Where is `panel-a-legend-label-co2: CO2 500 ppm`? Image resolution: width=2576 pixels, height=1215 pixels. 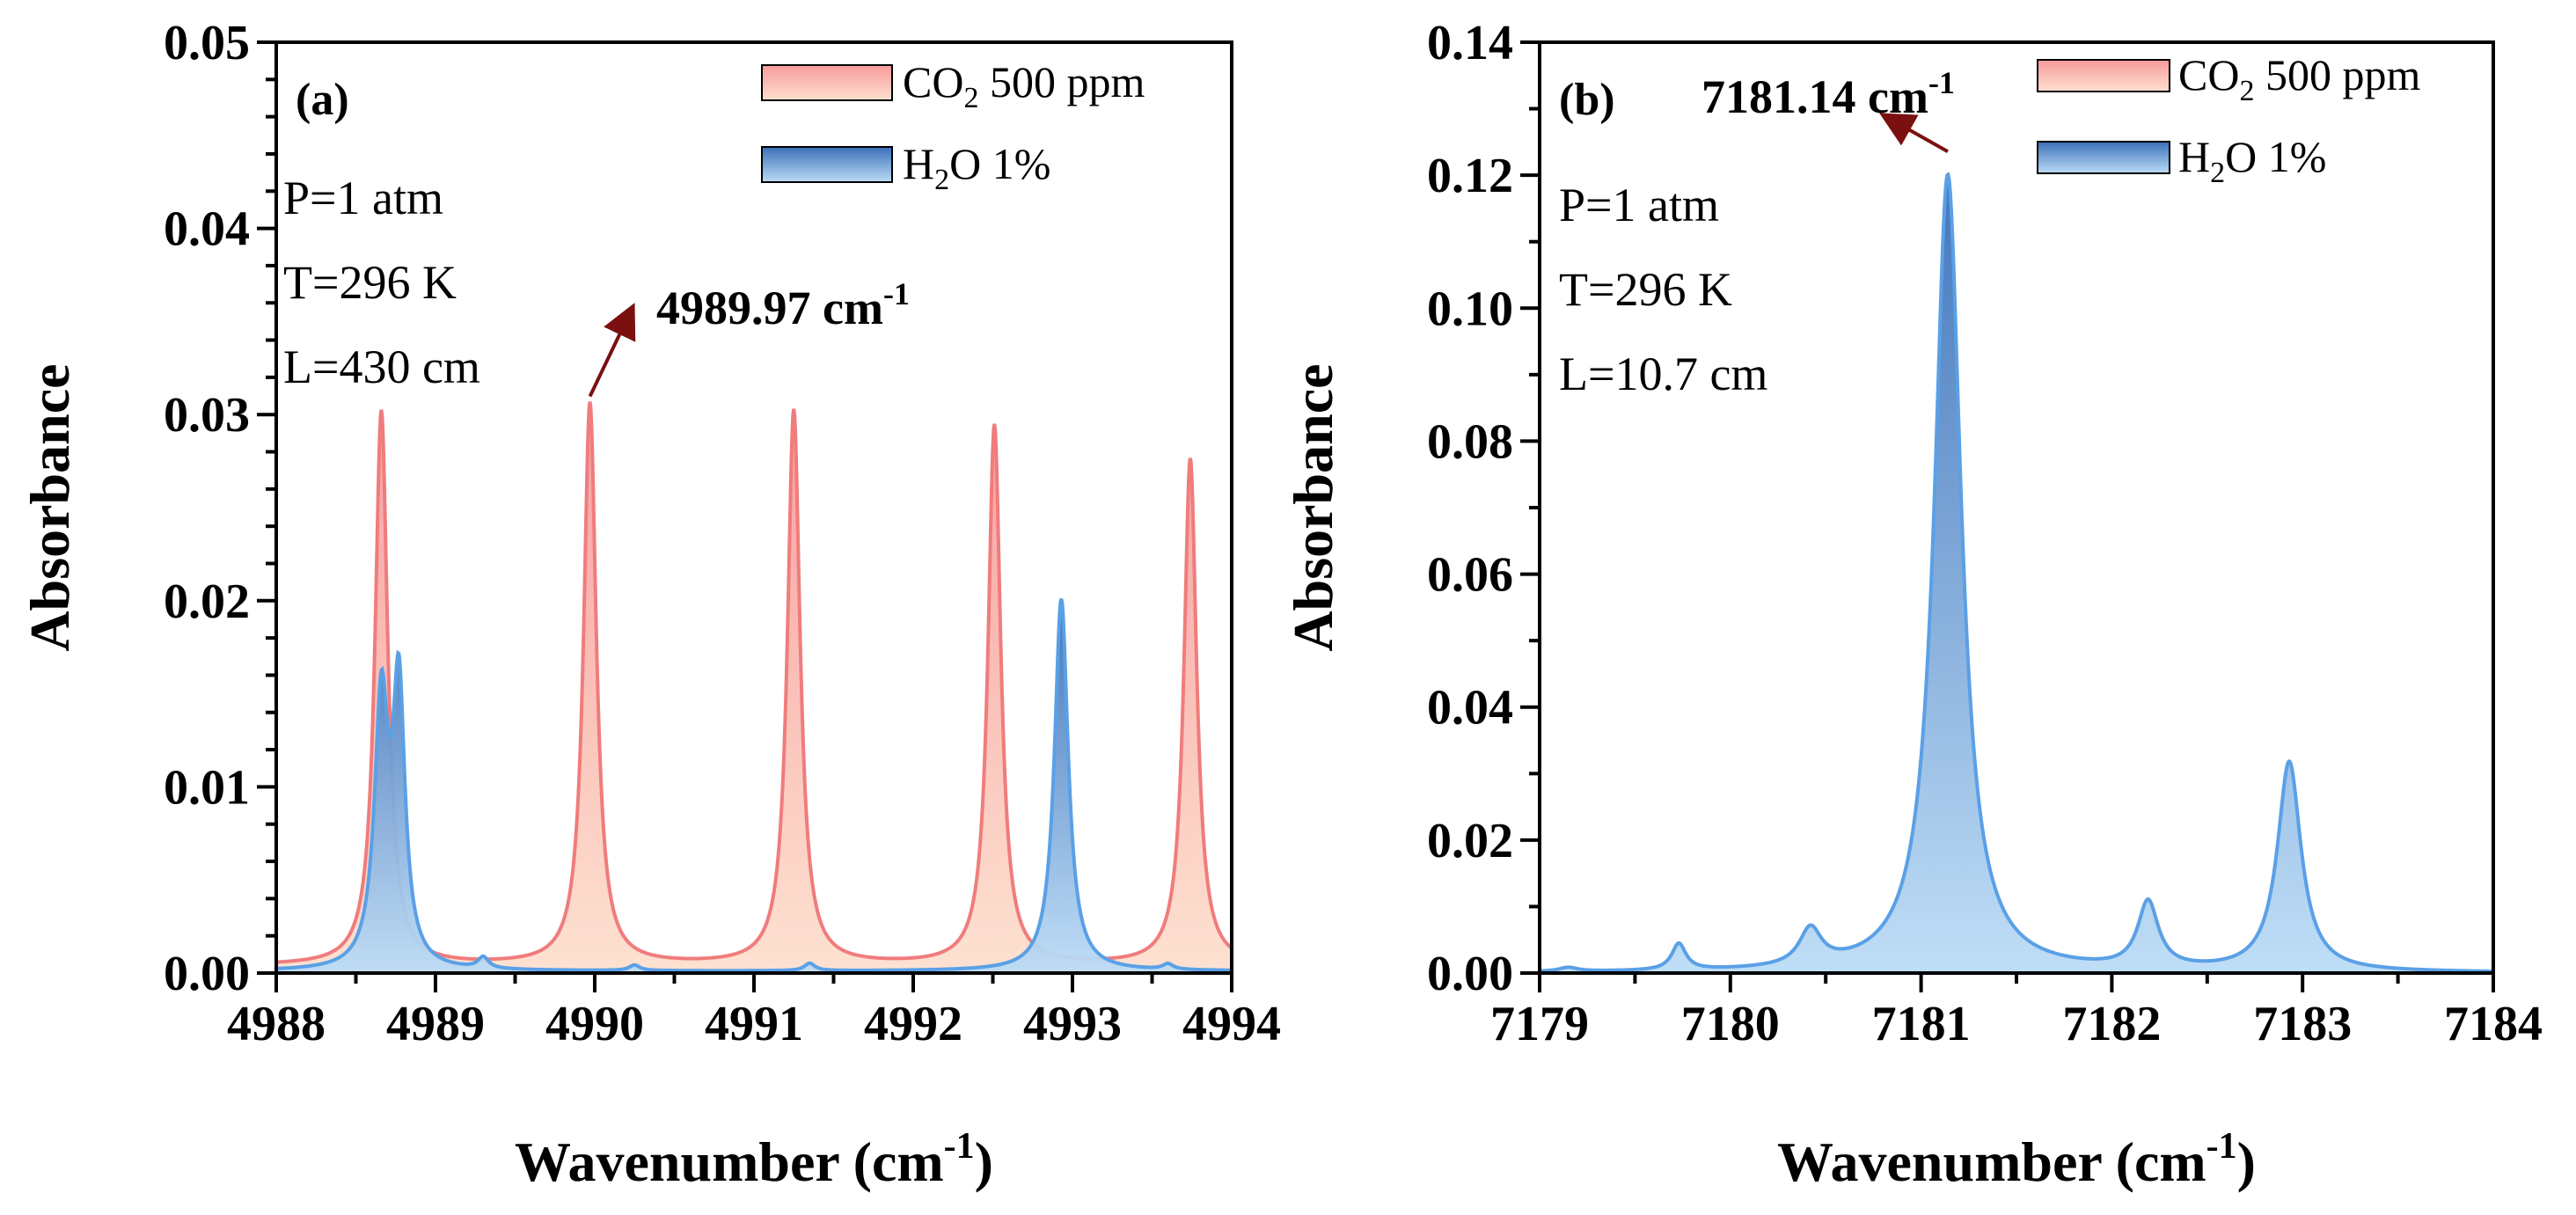 panel-a-legend-label-co2: CO2 500 ppm is located at coordinates (1024, 85).